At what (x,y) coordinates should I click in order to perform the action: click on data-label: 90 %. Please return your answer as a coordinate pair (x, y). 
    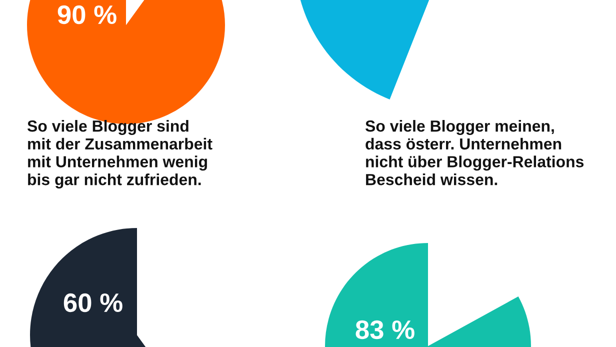
    Looking at the image, I should click on (87, 14).